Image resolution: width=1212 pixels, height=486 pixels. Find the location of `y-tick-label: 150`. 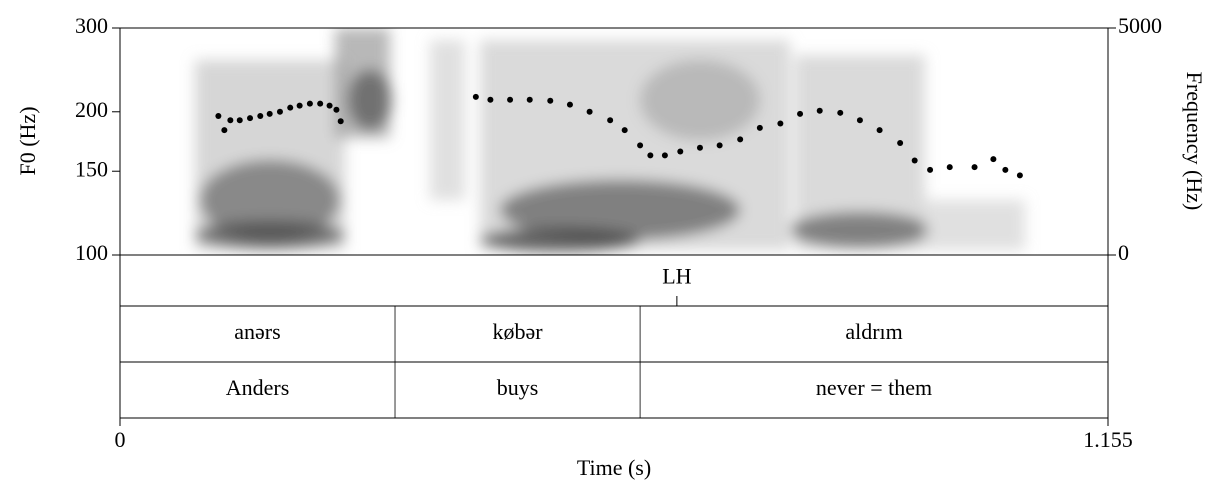

y-tick-label: 150 is located at coordinates (91, 168).